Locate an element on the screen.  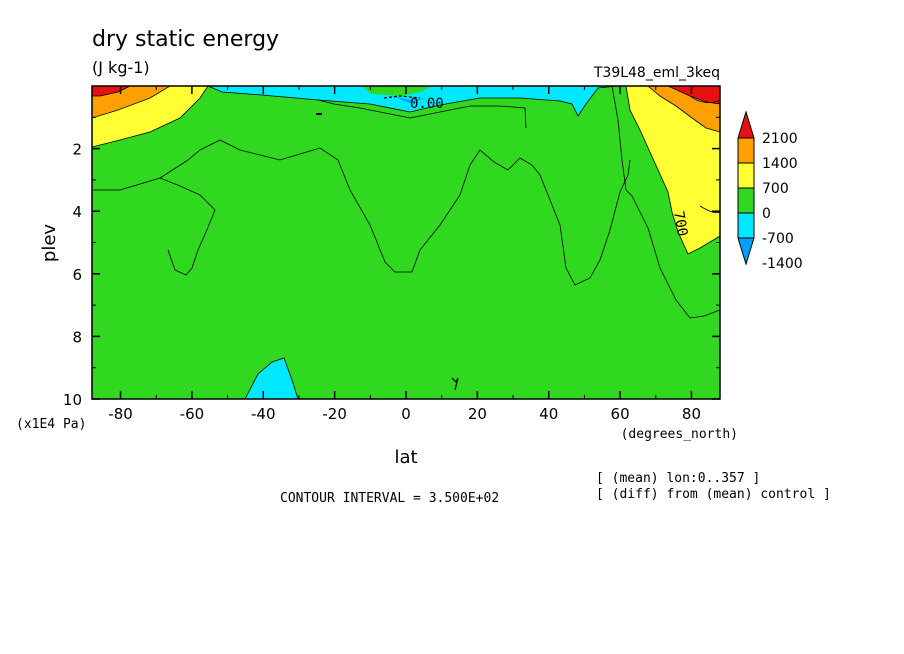
y-tick-label: 4 is located at coordinates (77, 212).